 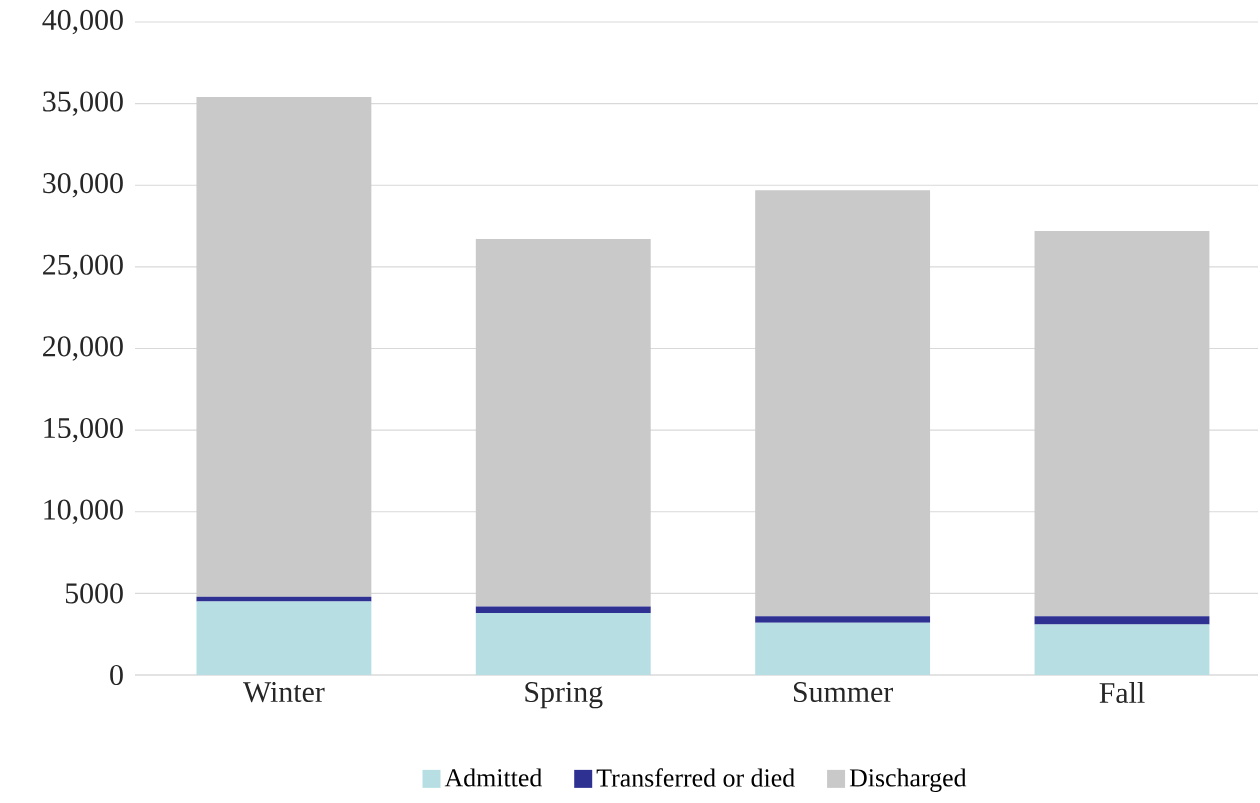 I want to click on y-tick-label: 40,000, so click(x=82, y=22).